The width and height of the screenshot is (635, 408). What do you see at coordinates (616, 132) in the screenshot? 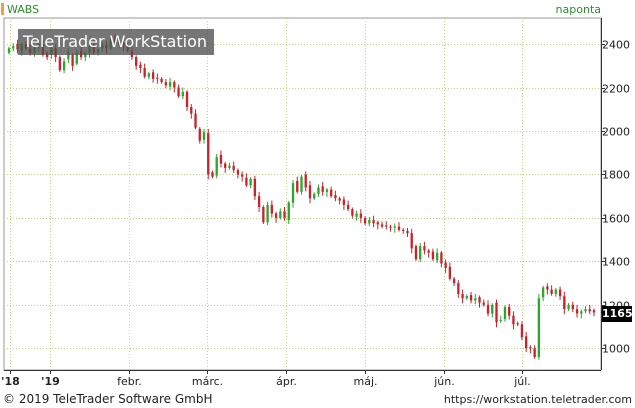
I see `y-tick-label: 2000` at bounding box center [616, 132].